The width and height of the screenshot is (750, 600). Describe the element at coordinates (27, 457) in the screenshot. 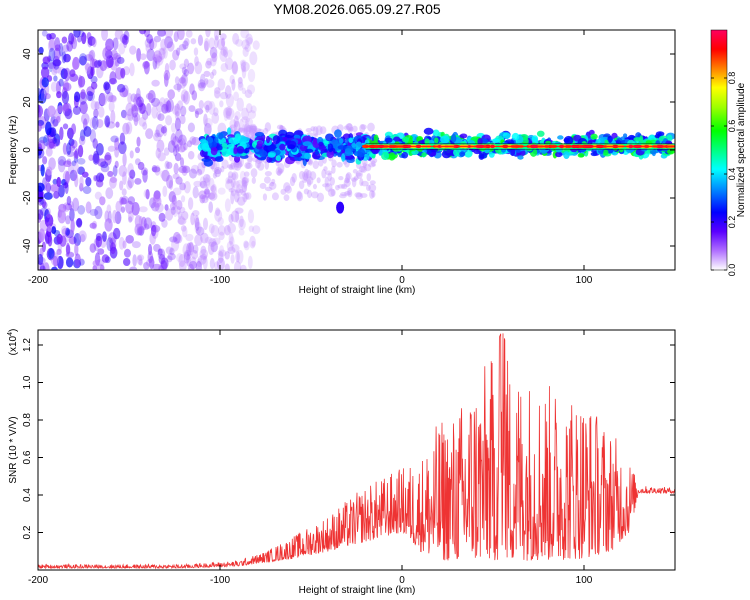

I see `snr-ytick-label: 0.6` at that location.